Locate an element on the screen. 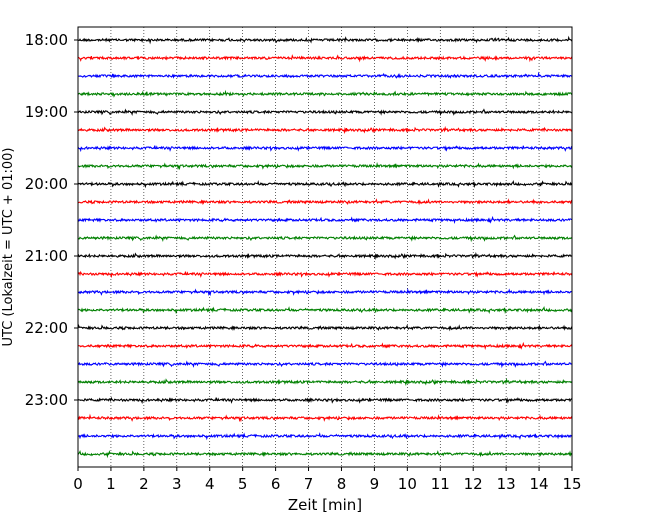 The image size is (650, 520). x-tick-label-14: 14 is located at coordinates (539, 484).